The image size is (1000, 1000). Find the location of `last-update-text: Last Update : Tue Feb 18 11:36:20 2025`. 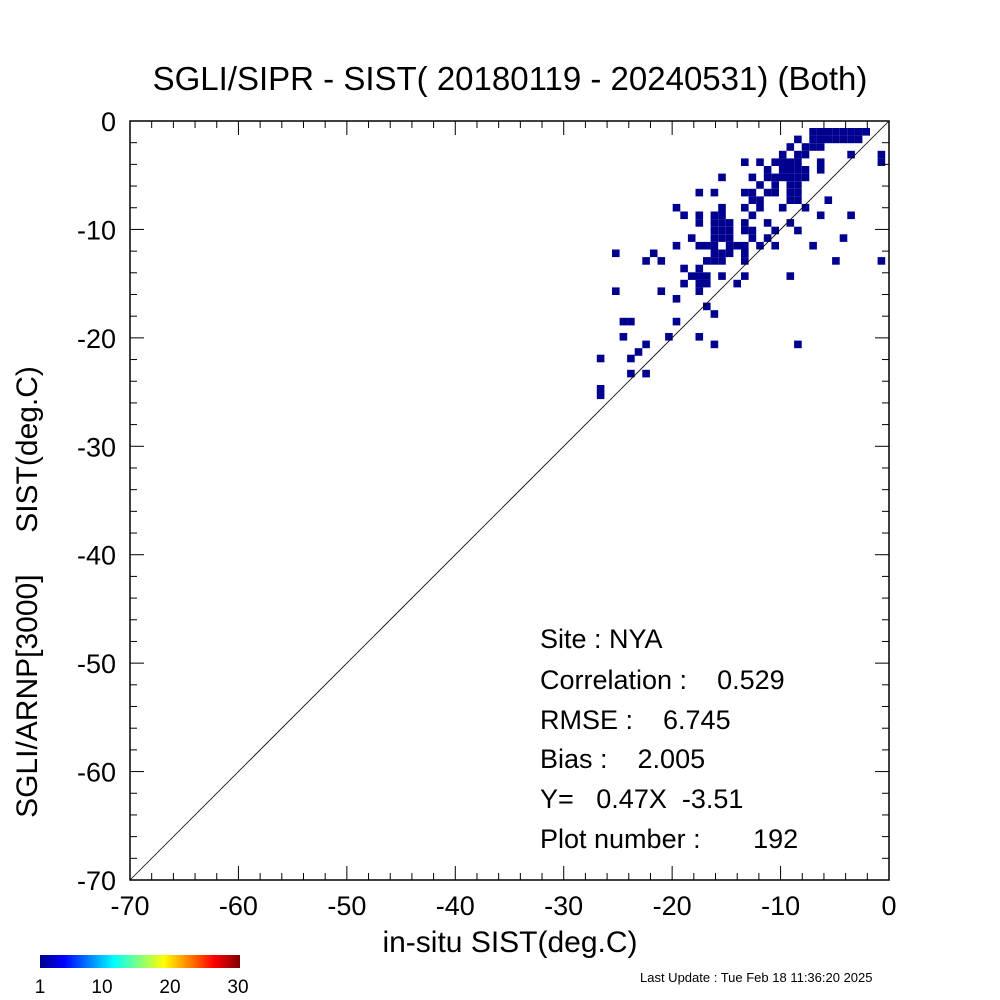

last-update-text: Last Update : Tue Feb 18 11:36:20 2025 is located at coordinates (756, 977).